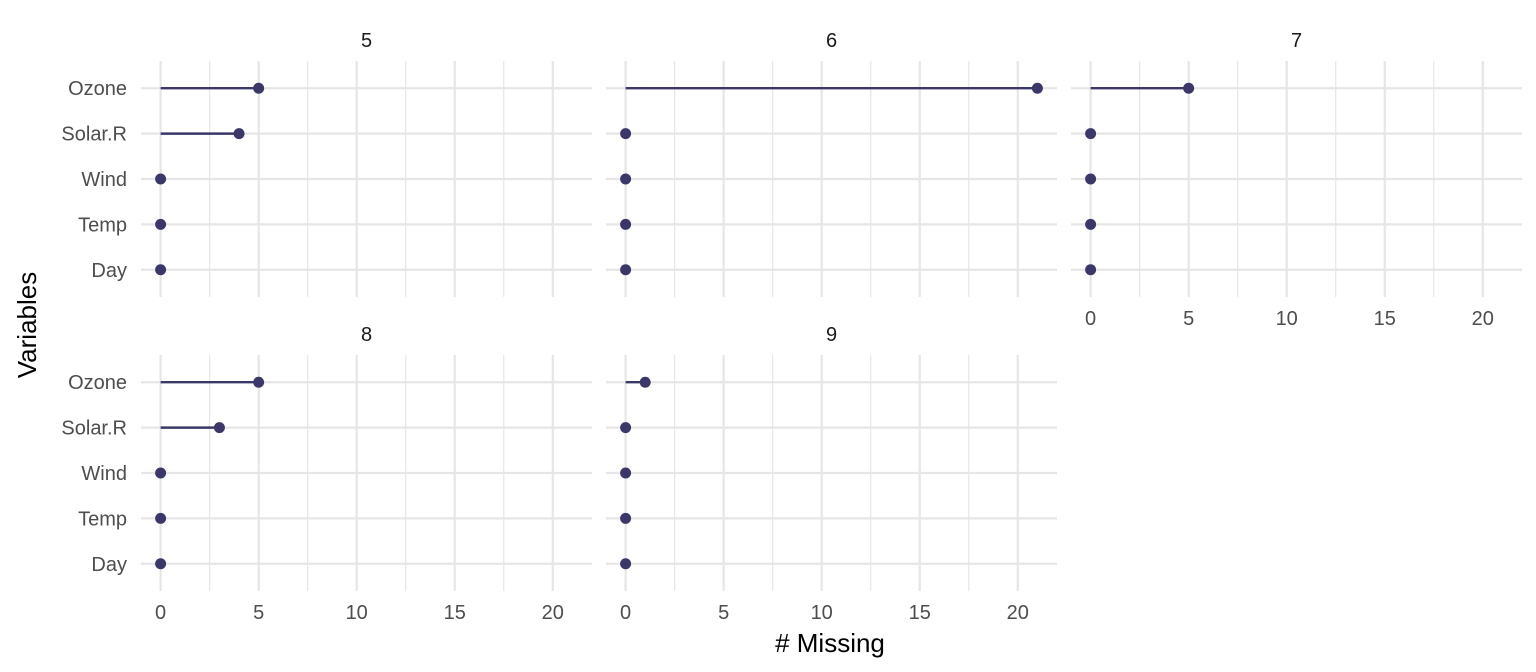 The image size is (1536, 672). What do you see at coordinates (366, 335) in the screenshot?
I see `facet-title: 8` at bounding box center [366, 335].